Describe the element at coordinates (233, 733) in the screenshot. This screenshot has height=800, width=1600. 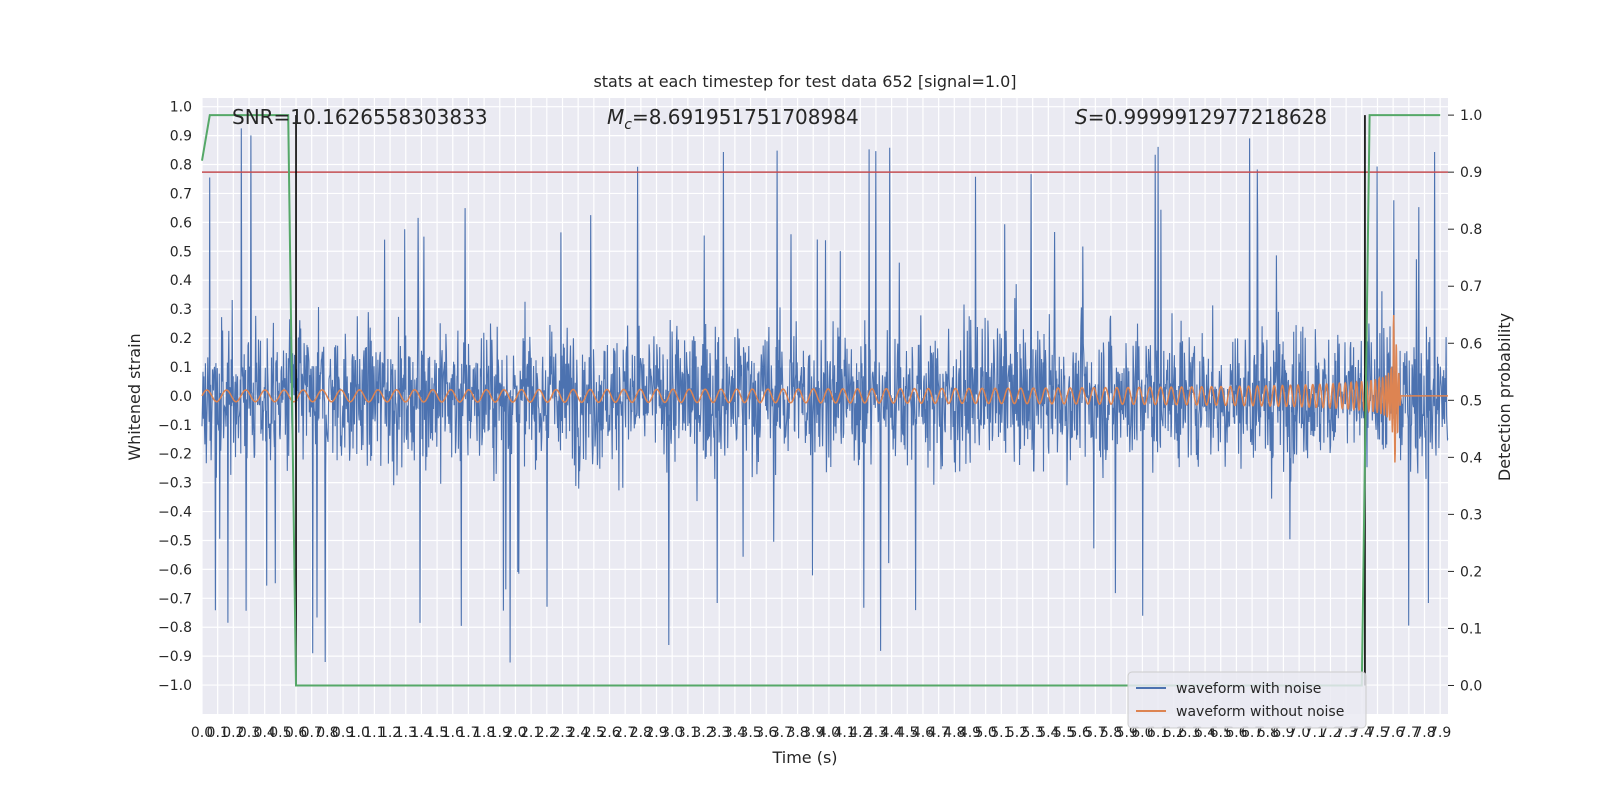
I see `x-tick-label: 0.2` at that location.